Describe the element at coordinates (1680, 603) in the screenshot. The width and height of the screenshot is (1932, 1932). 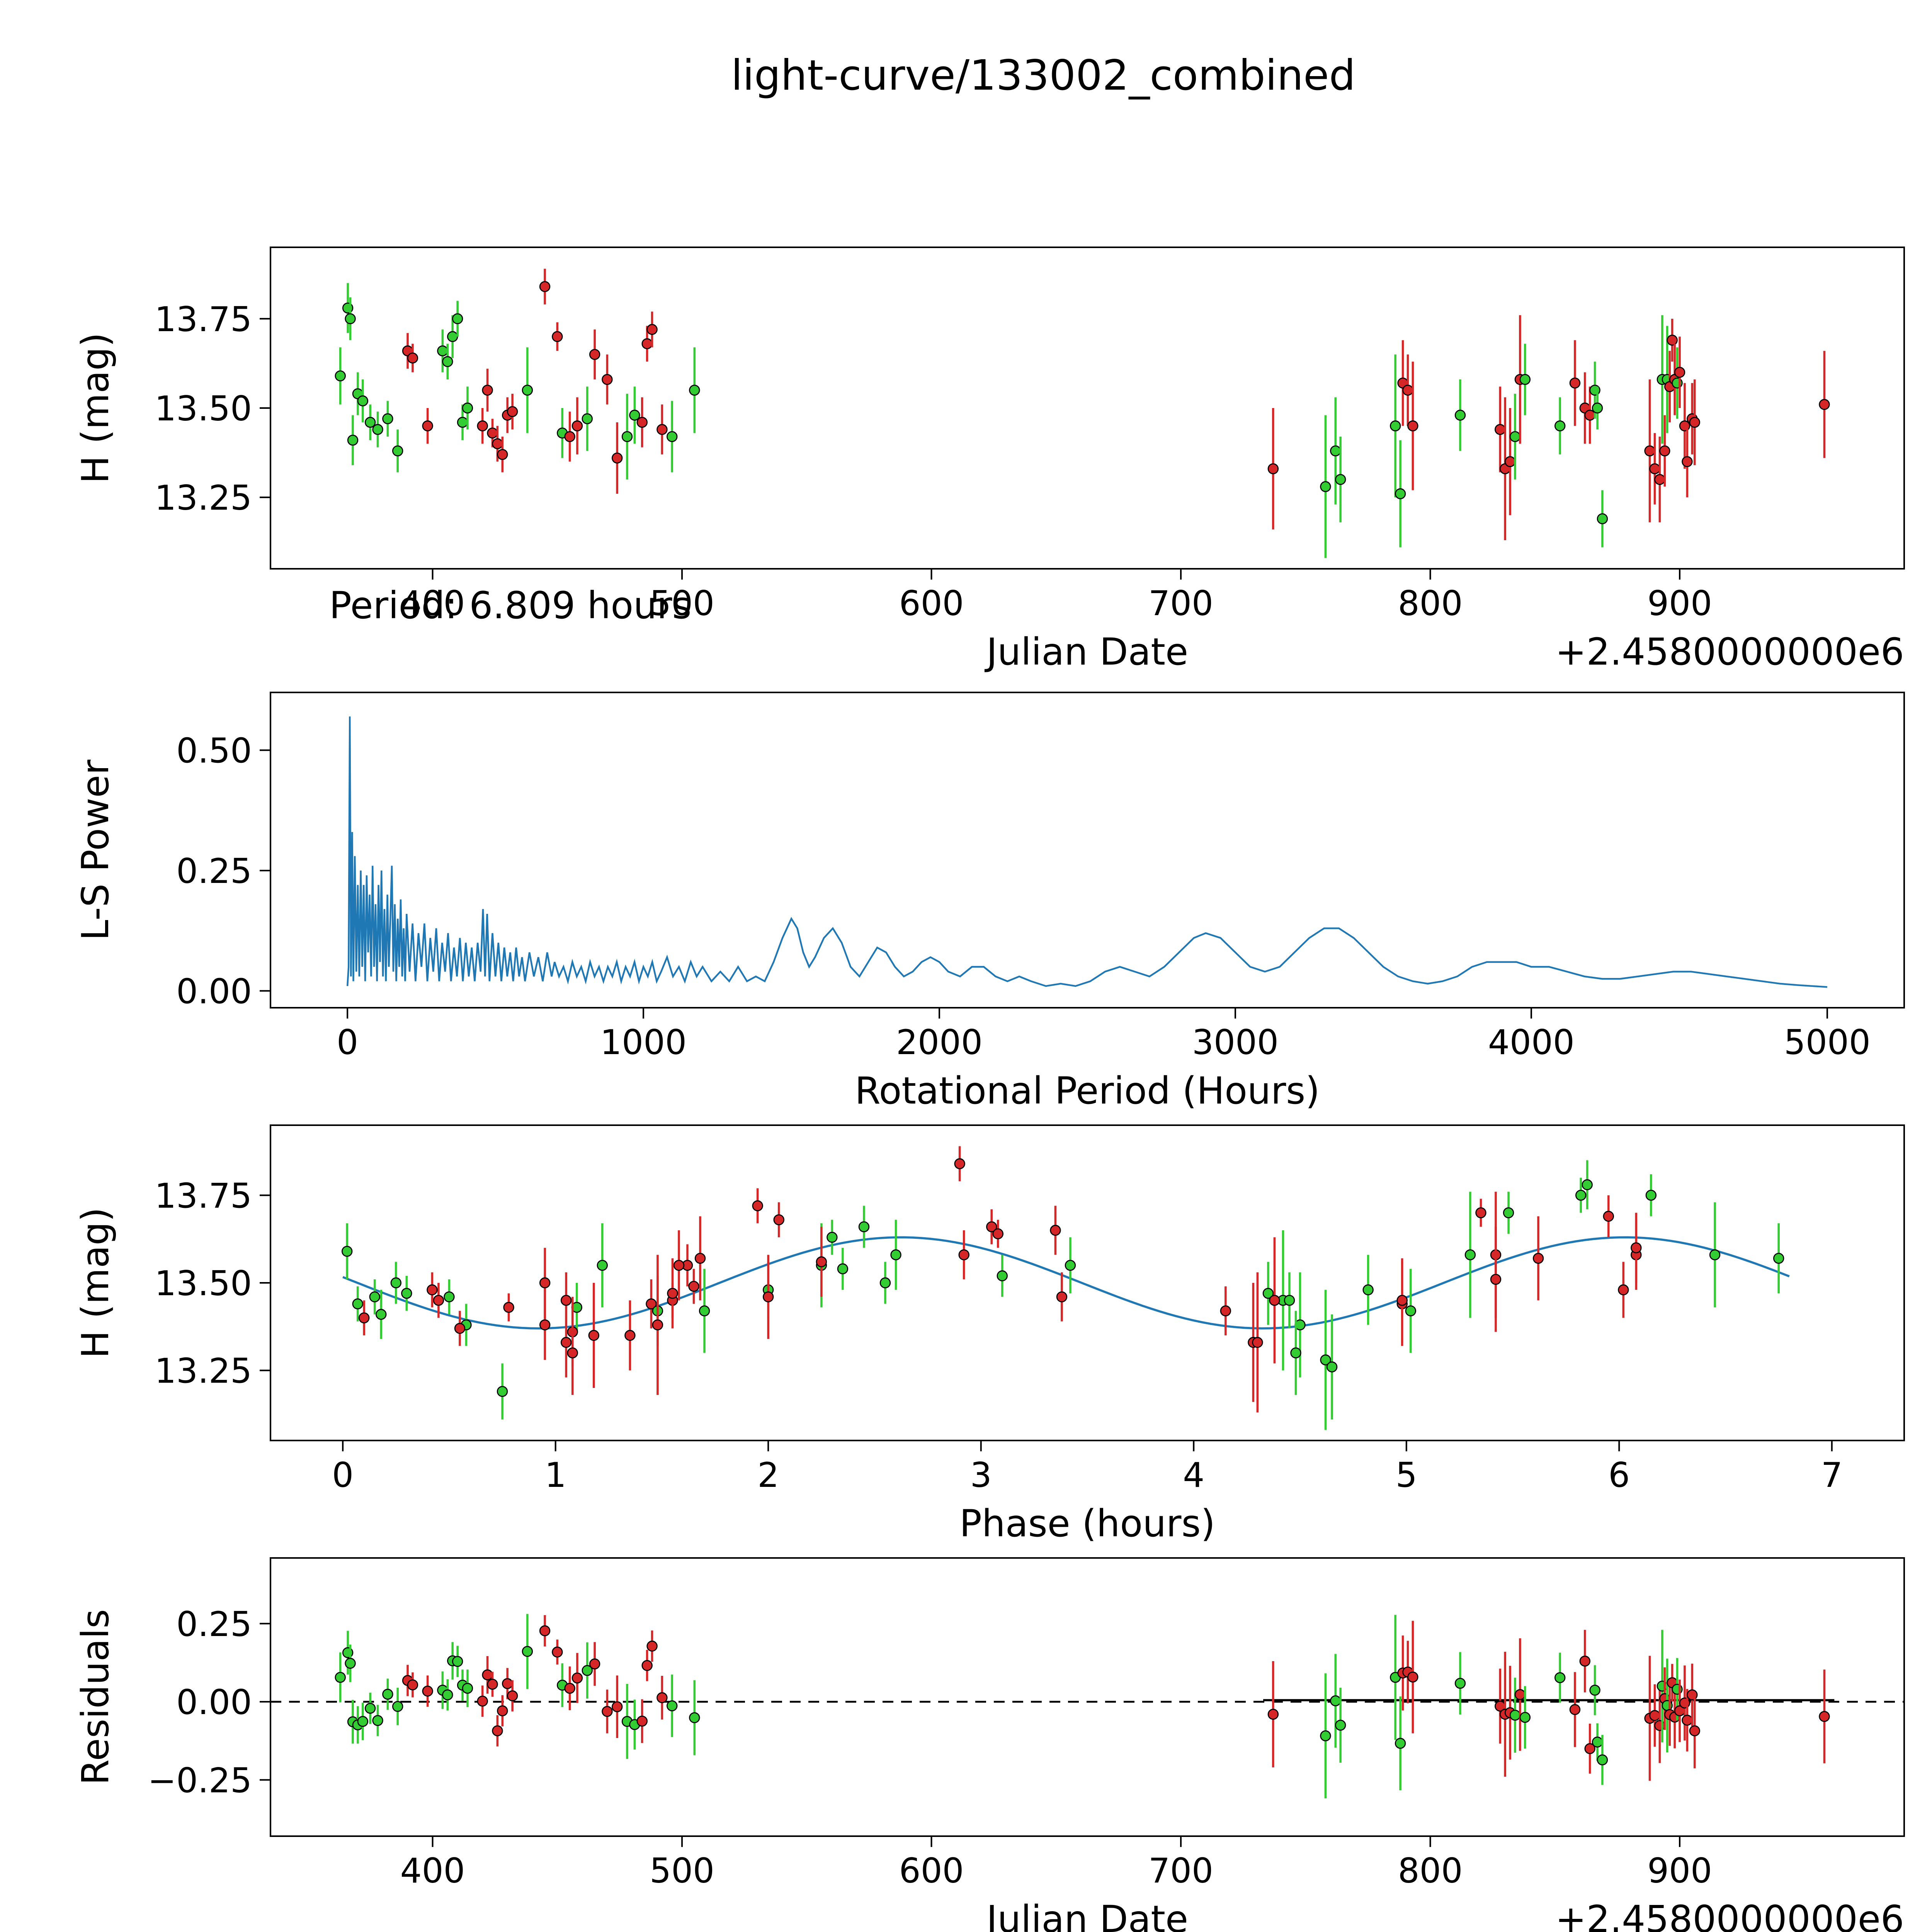
I see `lightcurve-xtick-label: 900` at that location.